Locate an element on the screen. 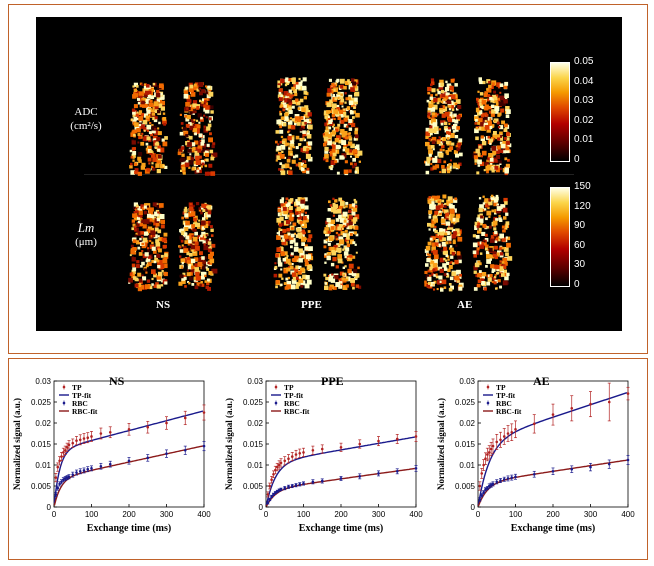  legend-label: TP is located at coordinates (77, 387).